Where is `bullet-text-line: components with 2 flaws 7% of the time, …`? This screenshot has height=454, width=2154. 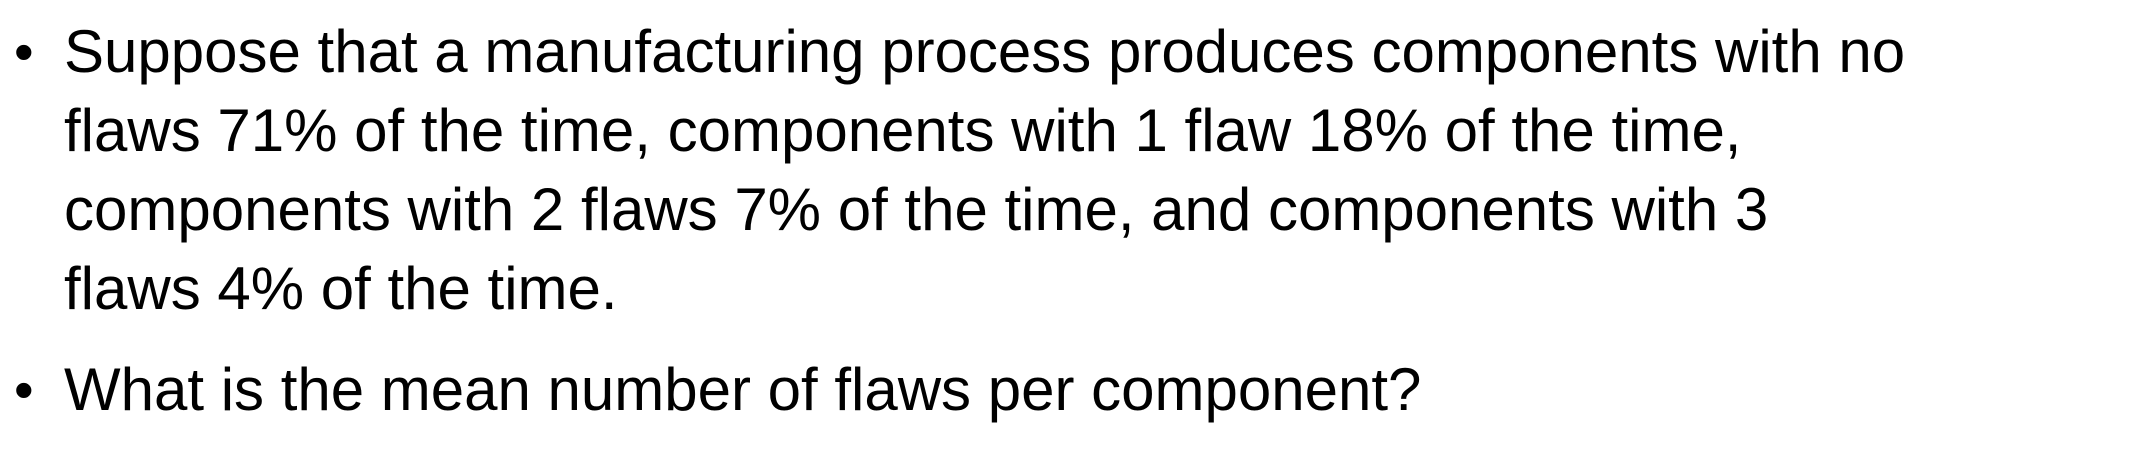
bullet-text-line: components with 2 flaws 7% of the time, … is located at coordinates (916, 209).